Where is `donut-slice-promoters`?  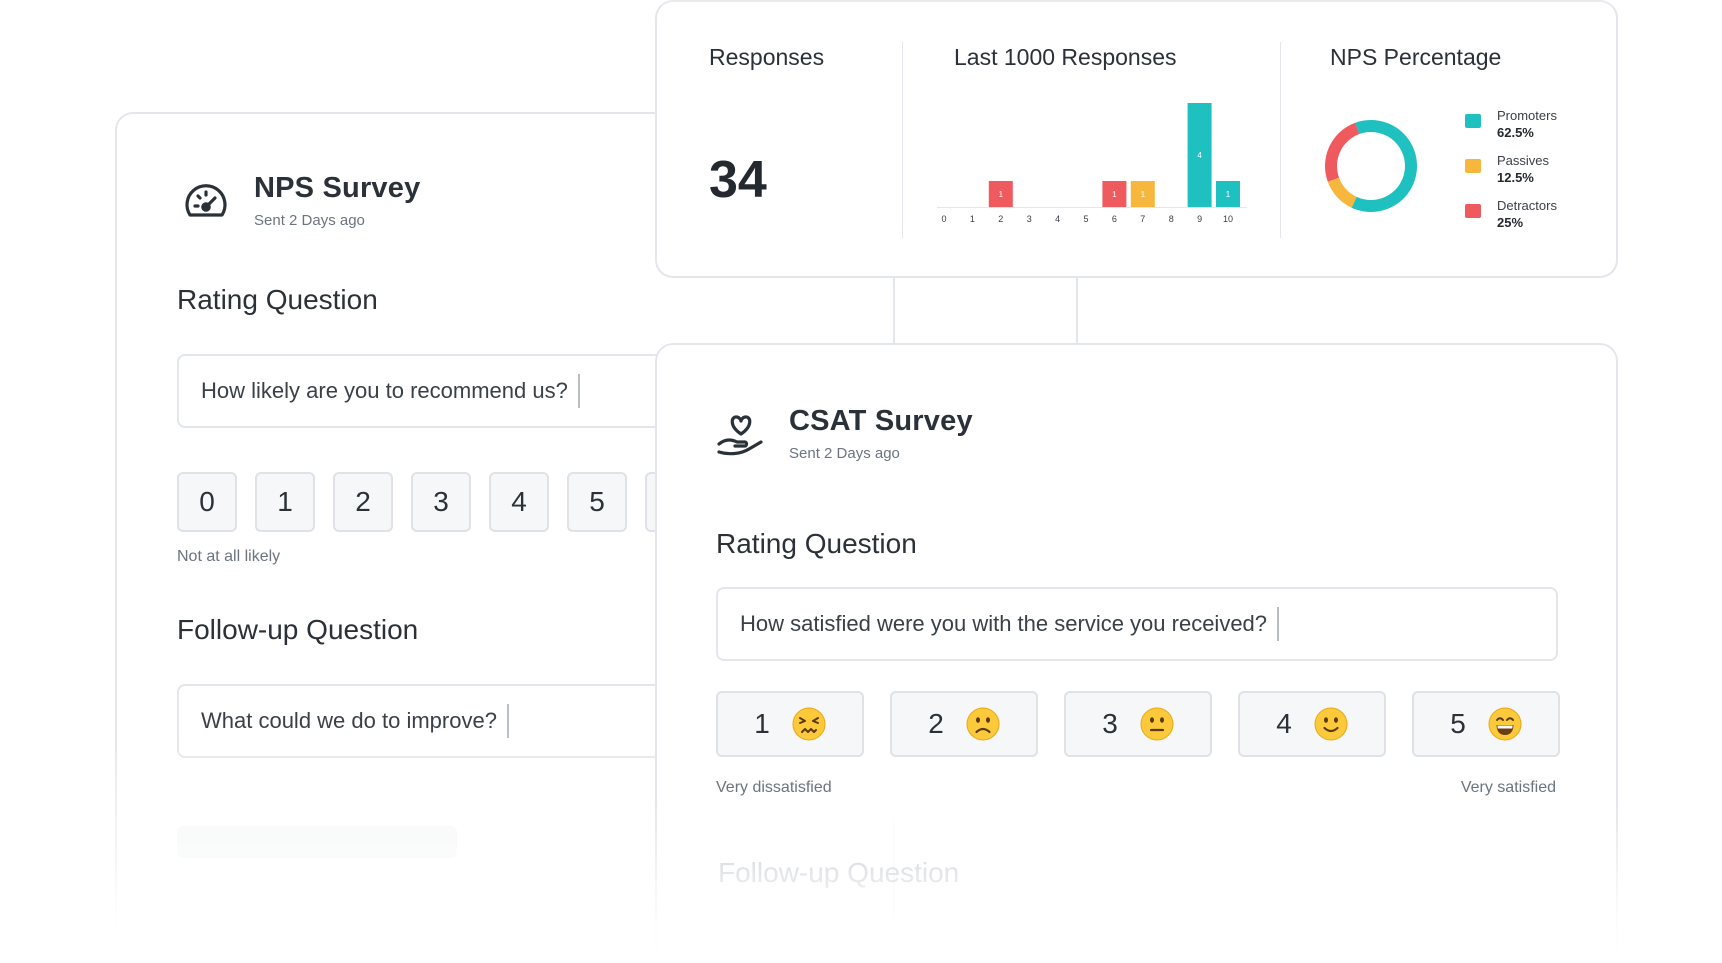 donut-slice-promoters is located at coordinates (1384, 166).